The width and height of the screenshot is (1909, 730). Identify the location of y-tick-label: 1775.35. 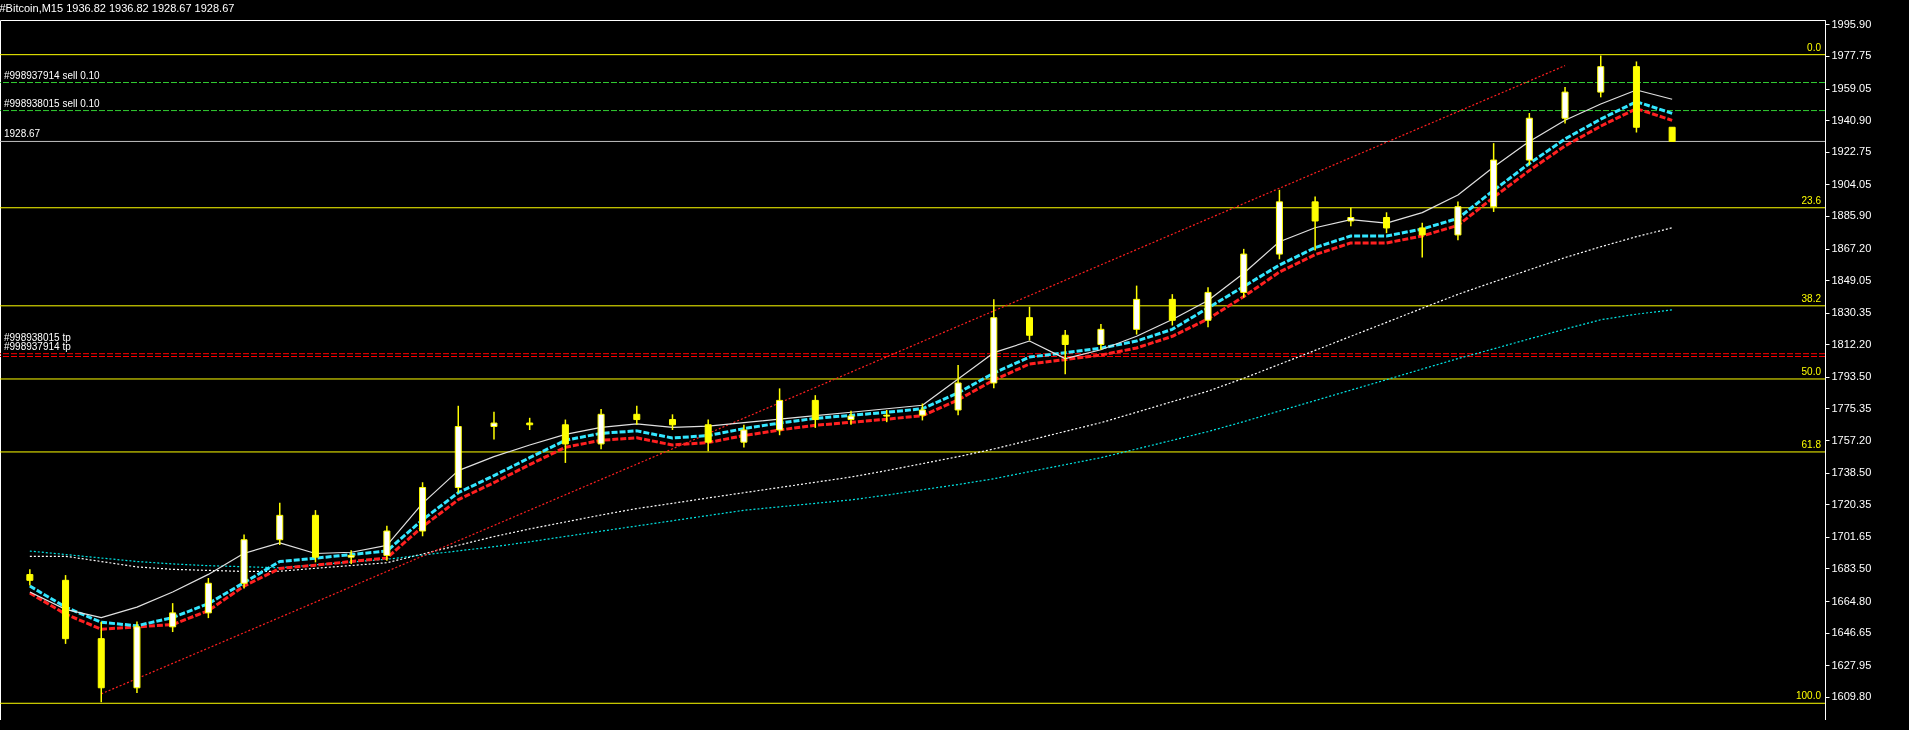
(1851, 407).